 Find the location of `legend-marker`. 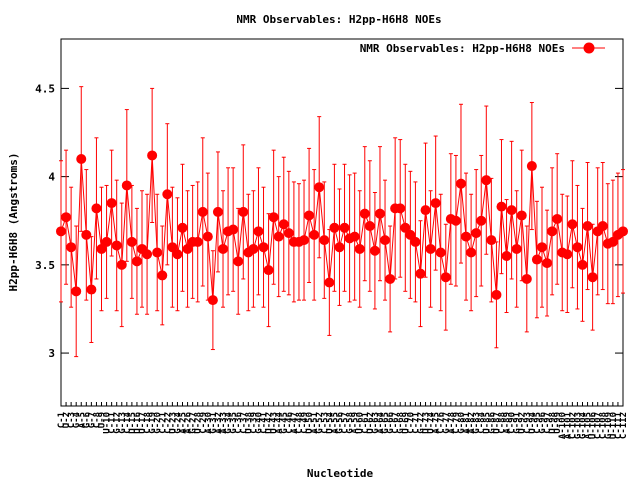

legend-marker is located at coordinates (589, 48).